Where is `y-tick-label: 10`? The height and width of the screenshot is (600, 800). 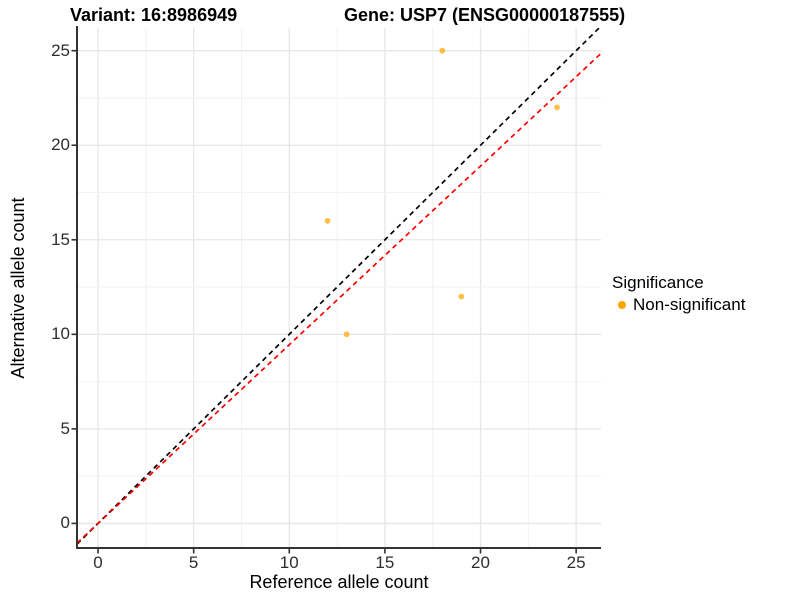 y-tick-label: 10 is located at coordinates (60, 334).